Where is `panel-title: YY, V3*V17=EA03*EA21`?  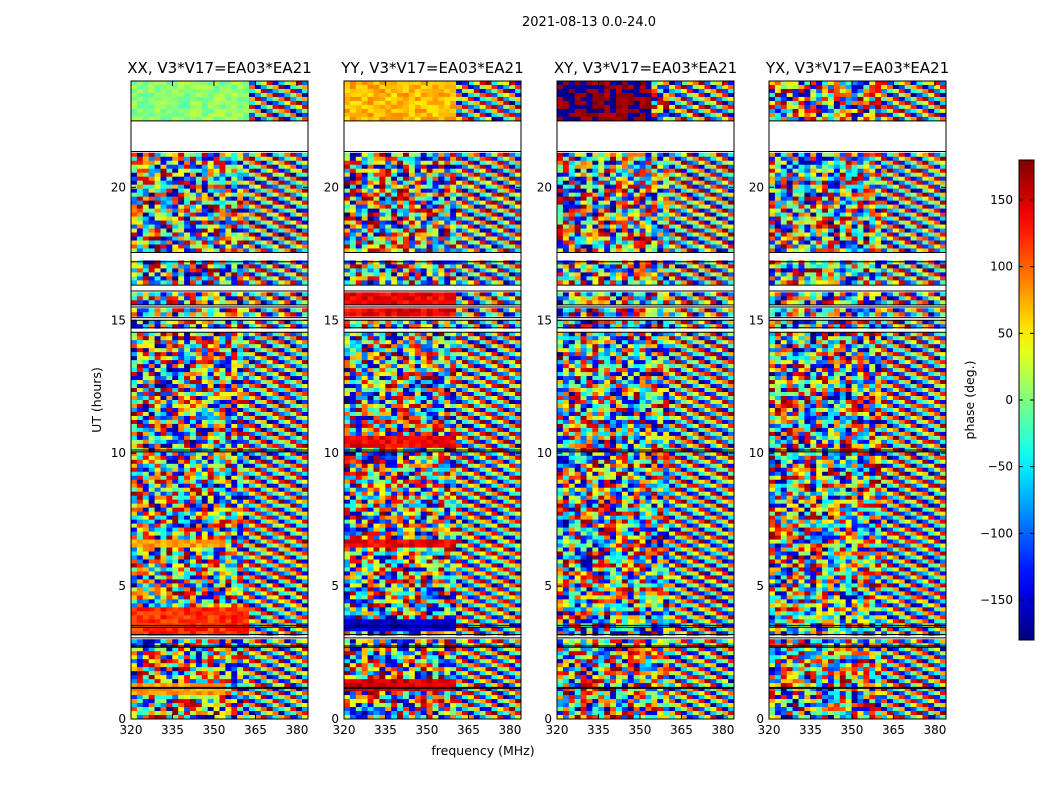
panel-title: YY, V3*V17=EA03*EA21 is located at coordinates (431, 68).